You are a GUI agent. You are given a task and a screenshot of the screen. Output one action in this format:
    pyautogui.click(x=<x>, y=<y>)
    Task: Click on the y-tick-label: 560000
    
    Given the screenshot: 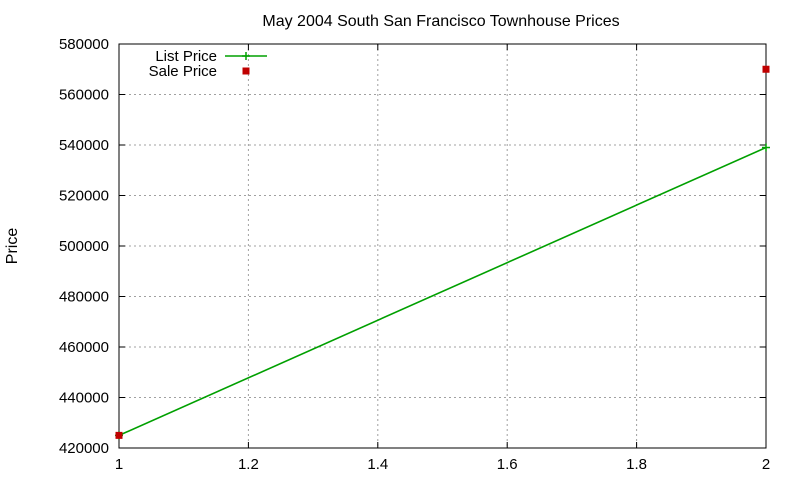 What is the action you would take?
    pyautogui.click(x=84, y=95)
    